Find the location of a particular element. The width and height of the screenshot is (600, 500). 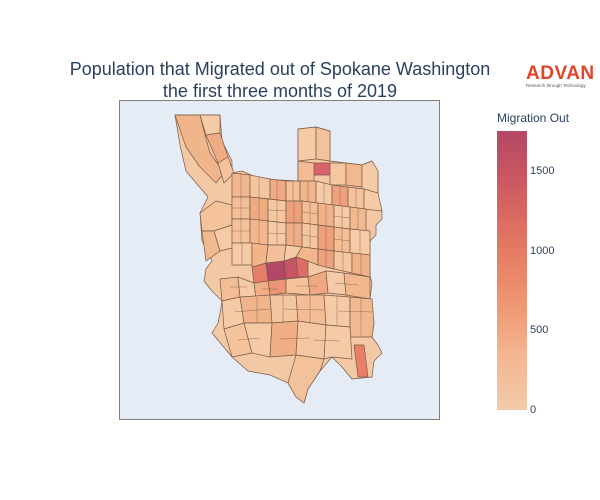

tract-south-f is located at coordinates (362, 317).